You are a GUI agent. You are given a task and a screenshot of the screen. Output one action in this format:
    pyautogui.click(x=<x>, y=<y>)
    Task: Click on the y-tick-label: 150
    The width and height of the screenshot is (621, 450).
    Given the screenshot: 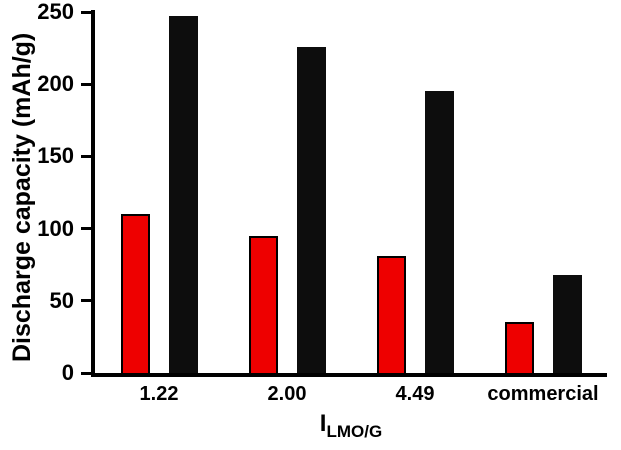 What is the action you would take?
    pyautogui.click(x=55, y=156)
    